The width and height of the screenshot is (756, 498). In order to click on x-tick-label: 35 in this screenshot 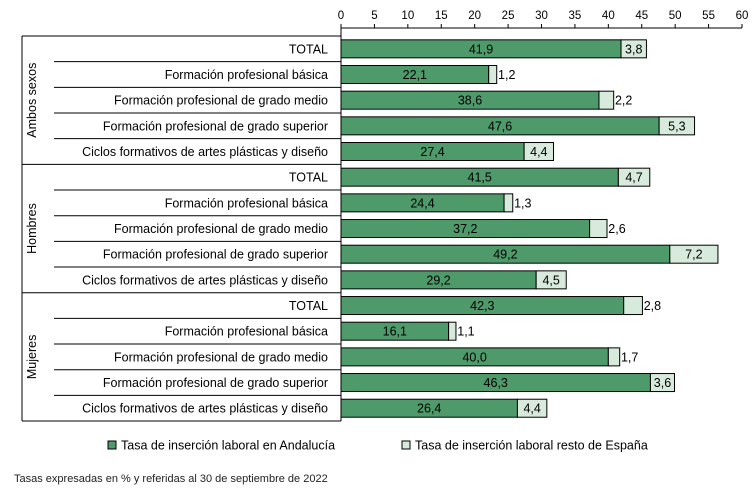, I will do `click(575, 16)`.